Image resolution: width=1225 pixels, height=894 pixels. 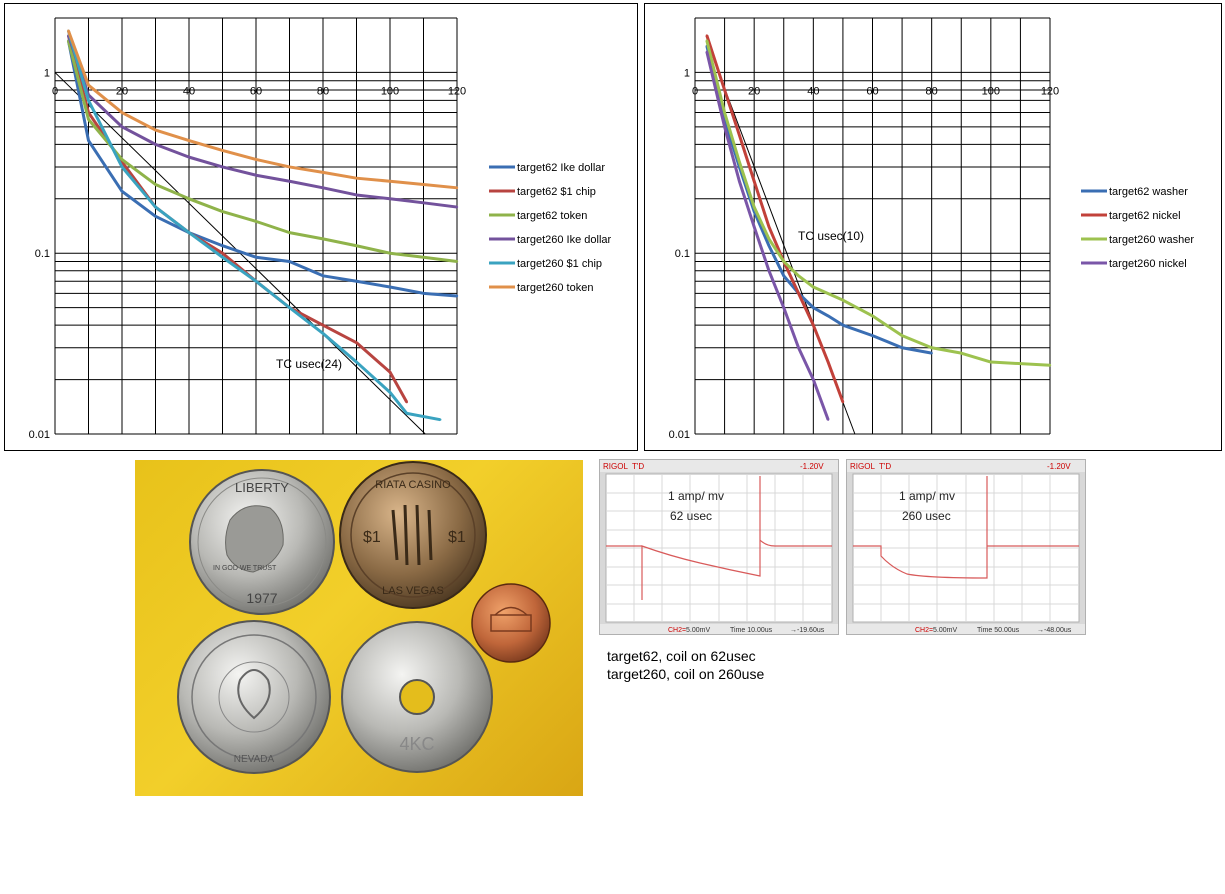 What do you see at coordinates (677, 630) in the screenshot?
I see `scope-channel: CH2=` at bounding box center [677, 630].